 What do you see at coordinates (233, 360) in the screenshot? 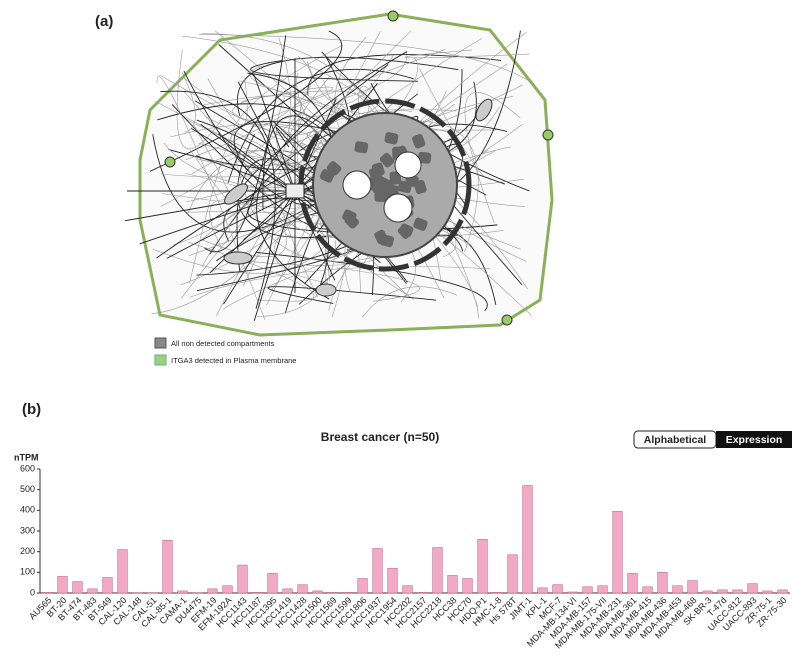
I see `legend-label: ITGA3 detected in Plasma membrane` at bounding box center [233, 360].